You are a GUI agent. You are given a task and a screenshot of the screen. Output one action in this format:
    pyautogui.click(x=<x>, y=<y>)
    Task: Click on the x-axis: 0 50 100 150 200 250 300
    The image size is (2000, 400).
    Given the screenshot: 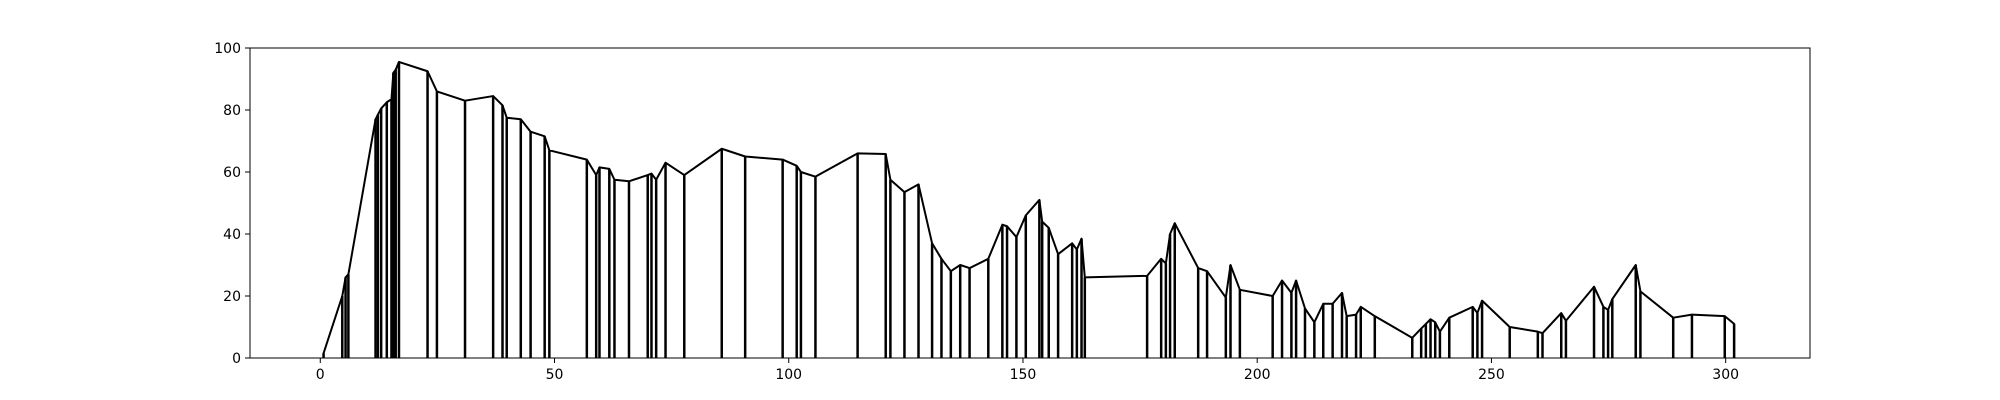 What is the action you would take?
    pyautogui.click(x=1027, y=370)
    